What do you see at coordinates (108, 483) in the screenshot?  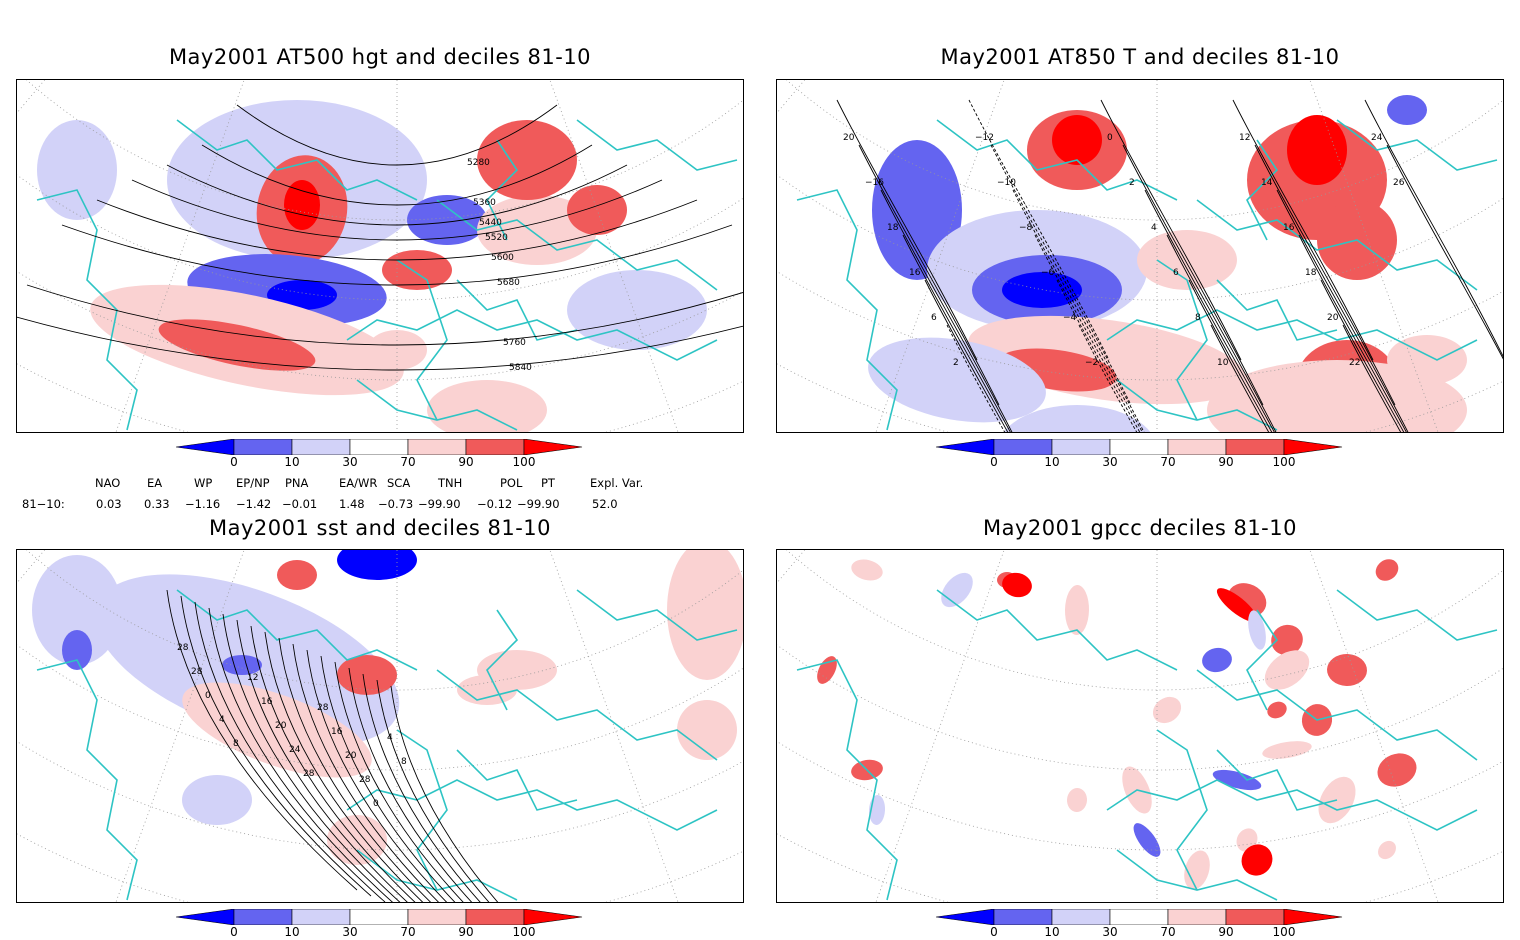 I see `index-header: NAO` at bounding box center [108, 483].